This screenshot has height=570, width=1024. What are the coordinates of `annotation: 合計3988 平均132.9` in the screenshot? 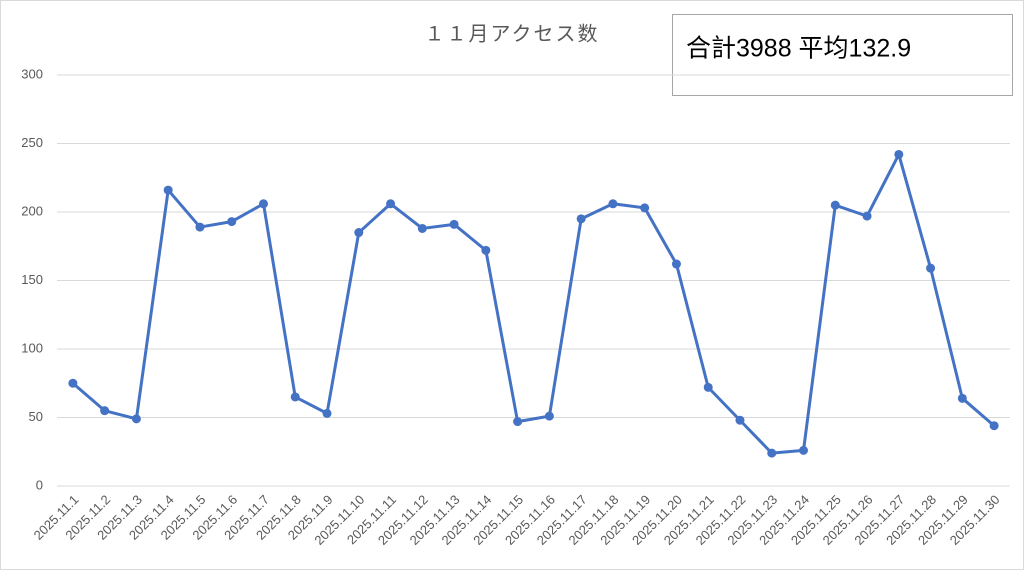 It's located at (798, 49).